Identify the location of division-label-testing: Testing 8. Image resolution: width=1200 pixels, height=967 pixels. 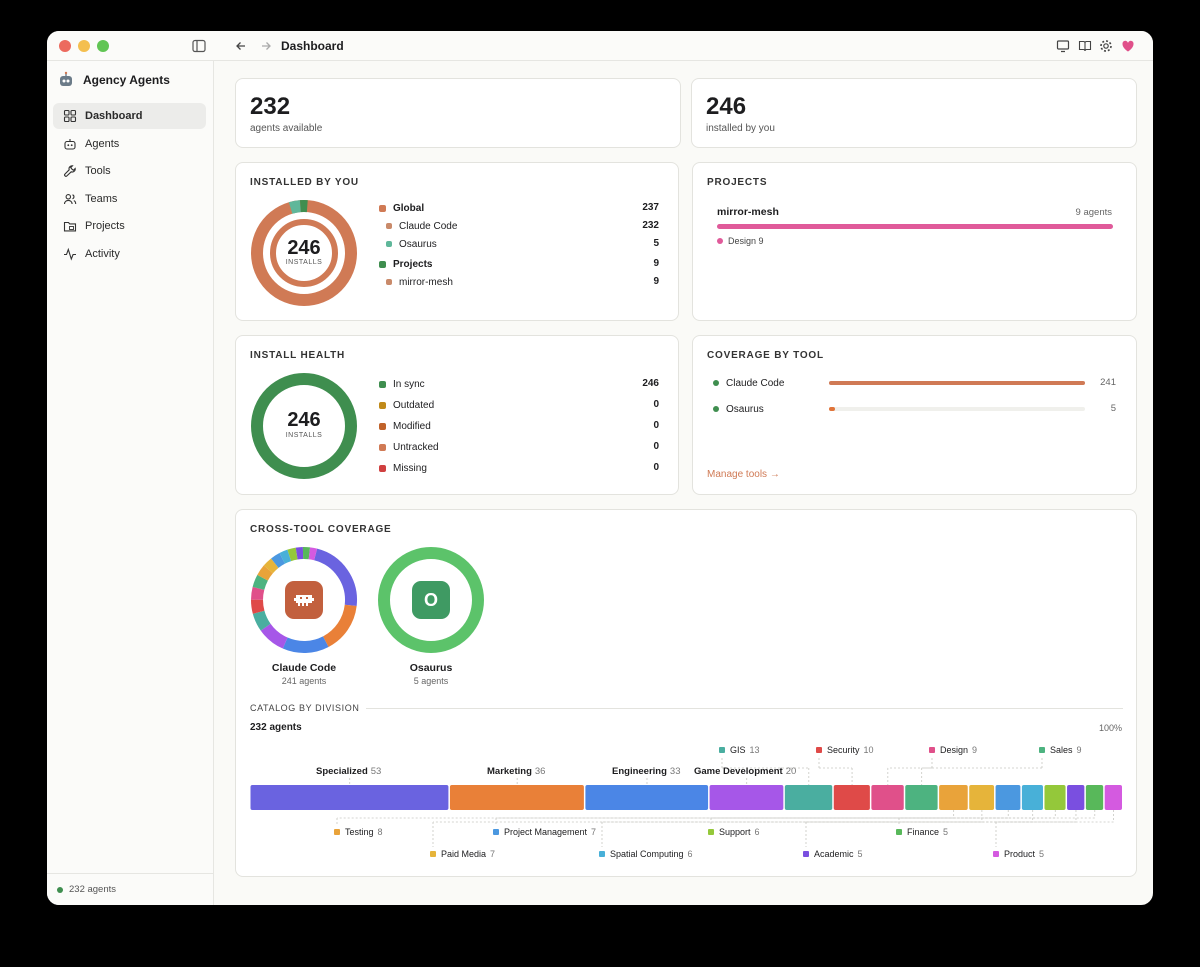
(358, 832).